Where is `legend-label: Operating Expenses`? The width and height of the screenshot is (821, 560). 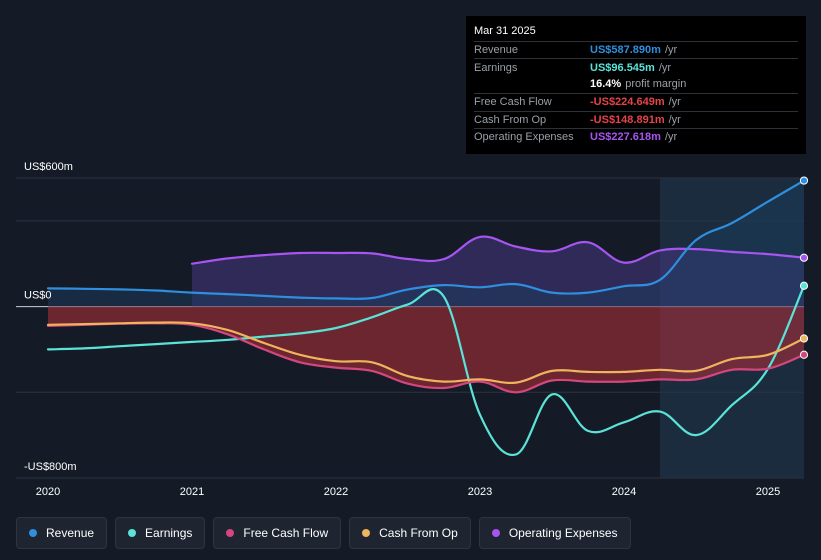
legend-label: Operating Expenses is located at coordinates (563, 533).